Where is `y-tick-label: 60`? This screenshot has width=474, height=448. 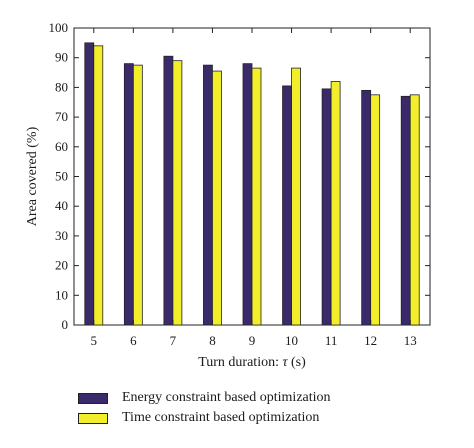 y-tick-label: 60 is located at coordinates (61, 146).